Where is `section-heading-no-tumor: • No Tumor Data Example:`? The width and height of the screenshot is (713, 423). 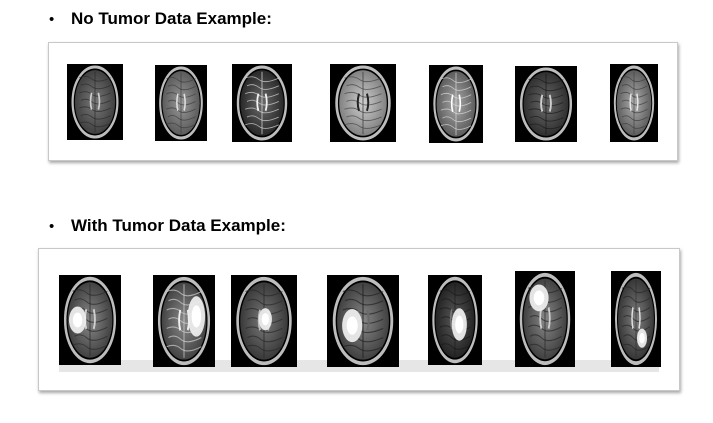 section-heading-no-tumor: • No Tumor Data Example: is located at coordinates (160, 19).